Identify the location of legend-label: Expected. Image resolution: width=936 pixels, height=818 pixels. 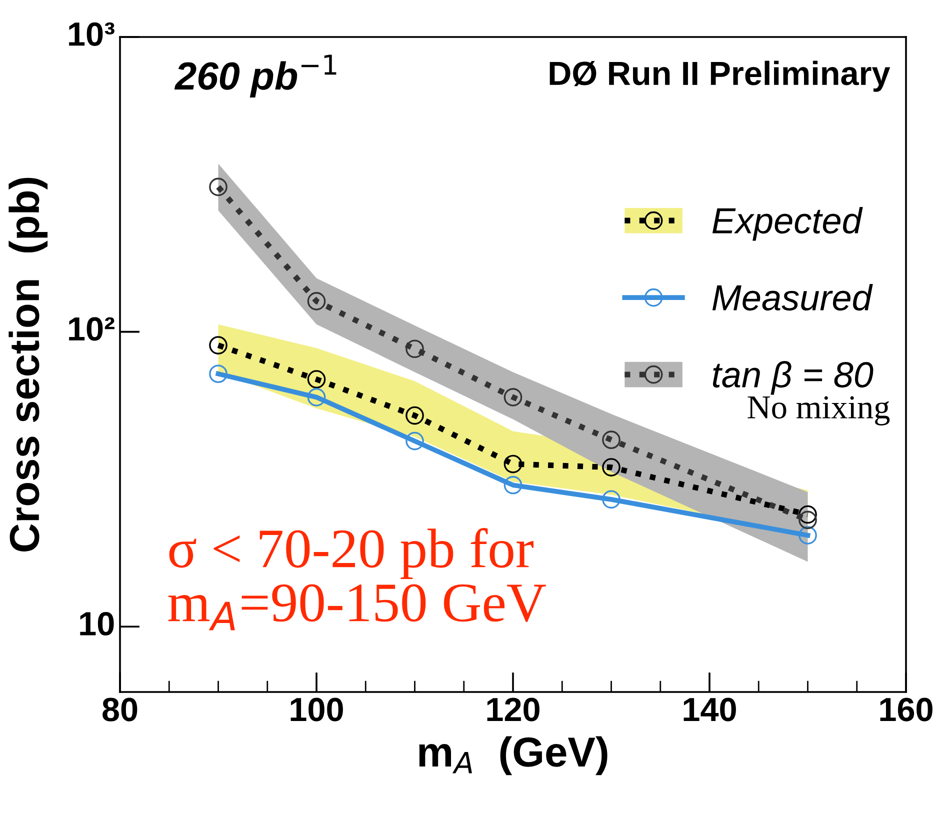
(787, 224).